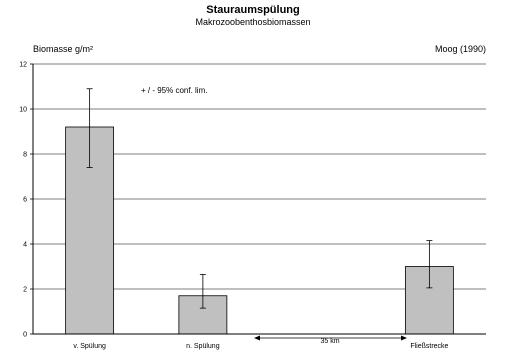 Image resolution: width=506 pixels, height=353 pixels. What do you see at coordinates (23, 65) in the screenshot?
I see `y-tick-label: 12` at bounding box center [23, 65].